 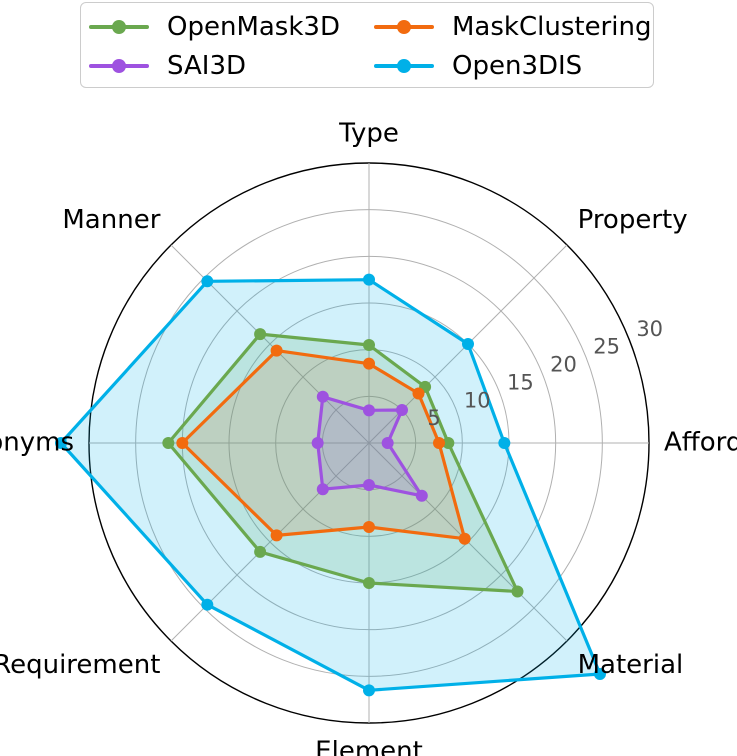 I want to click on point-openmask3d-affordance, so click(x=448, y=443).